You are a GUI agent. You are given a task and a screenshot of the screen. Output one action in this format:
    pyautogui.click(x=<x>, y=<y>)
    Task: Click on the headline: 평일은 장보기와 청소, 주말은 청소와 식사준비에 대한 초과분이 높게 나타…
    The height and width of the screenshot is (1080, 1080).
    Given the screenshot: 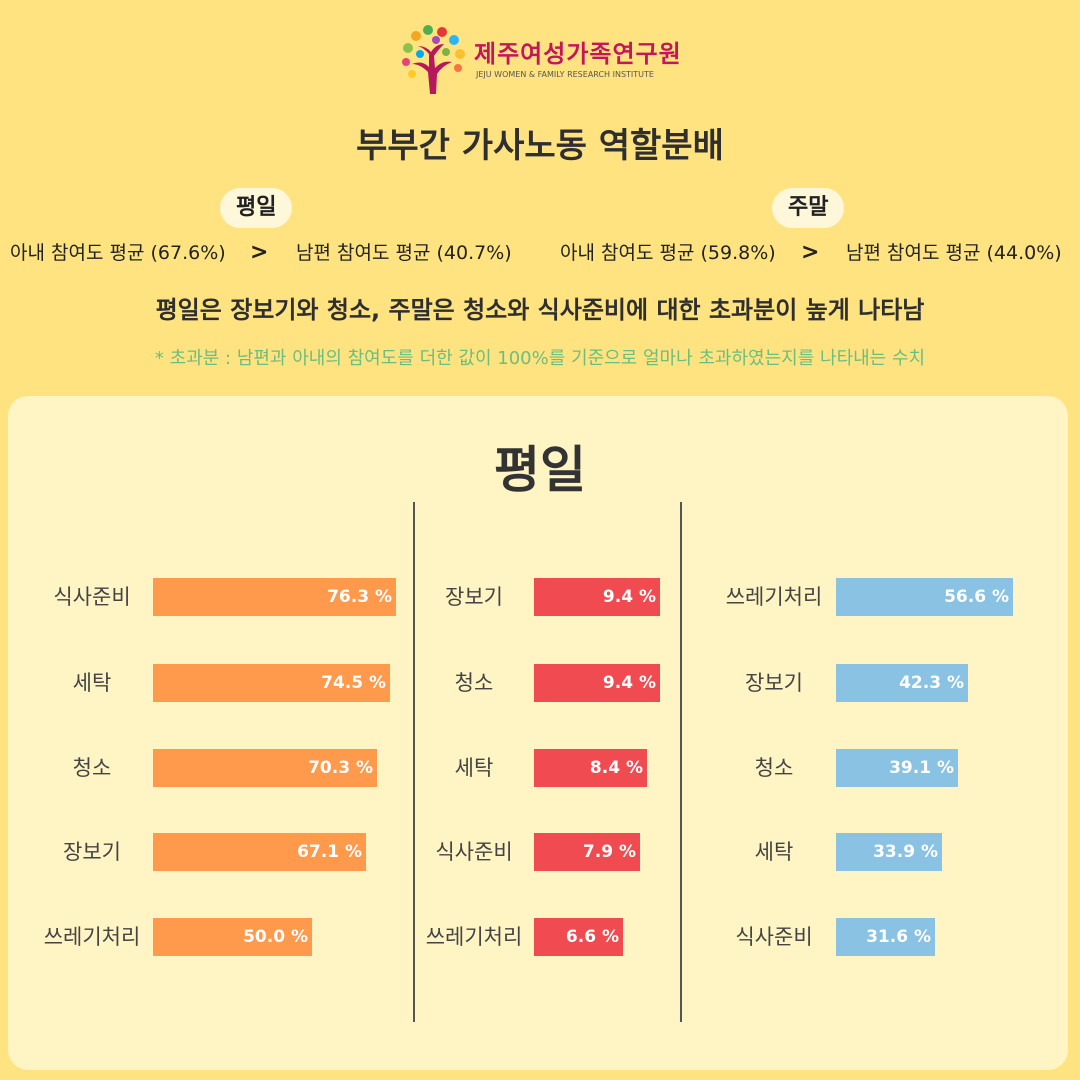 What is the action you would take?
    pyautogui.click(x=540, y=310)
    